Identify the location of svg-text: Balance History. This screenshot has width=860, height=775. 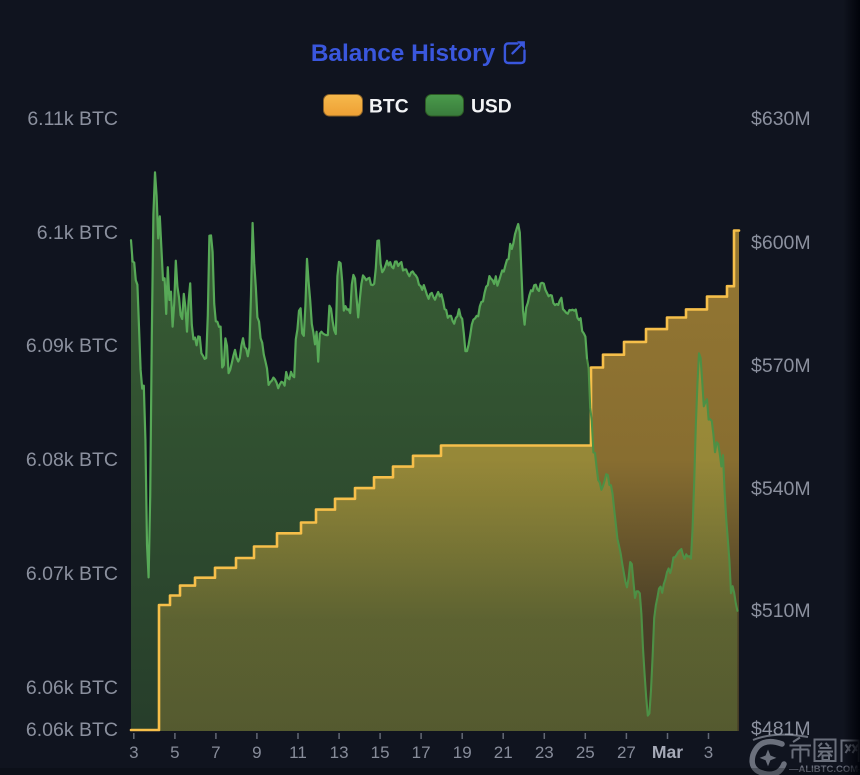
(403, 53).